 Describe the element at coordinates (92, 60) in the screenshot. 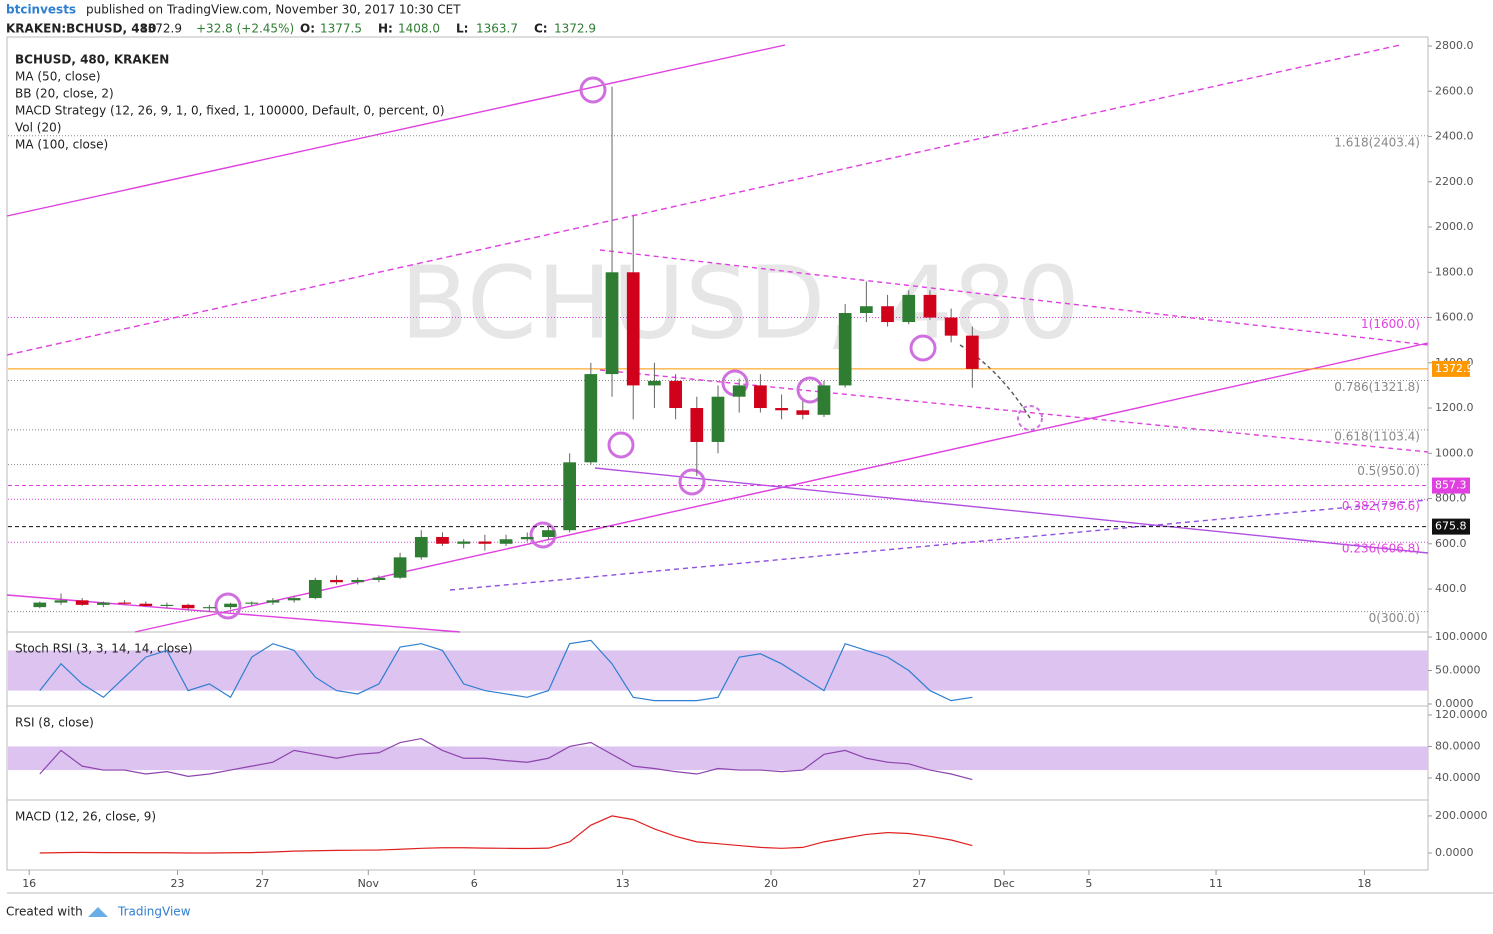

I see `legend-item: BCHUSD, 480, KRAKEN` at that location.